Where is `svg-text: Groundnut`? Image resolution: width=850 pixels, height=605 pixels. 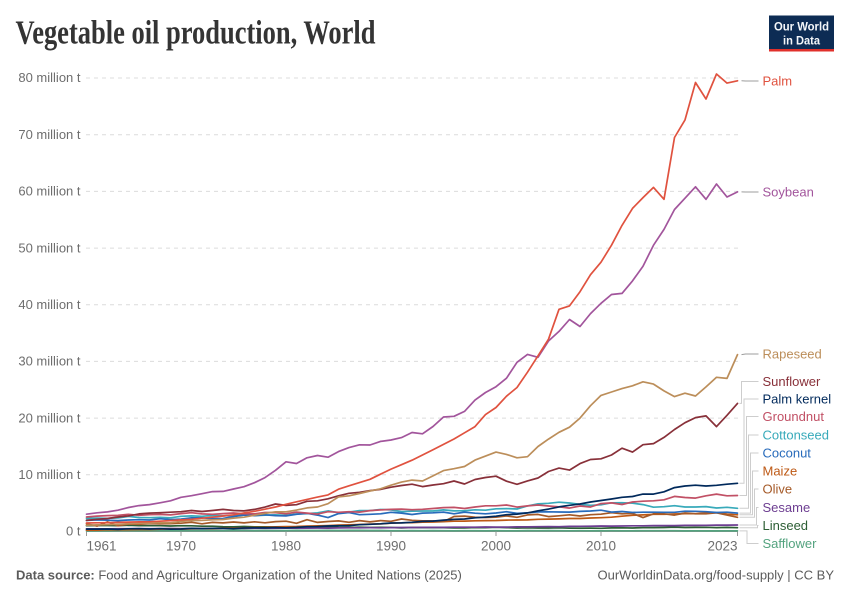 svg-text: Groundnut is located at coordinates (794, 416).